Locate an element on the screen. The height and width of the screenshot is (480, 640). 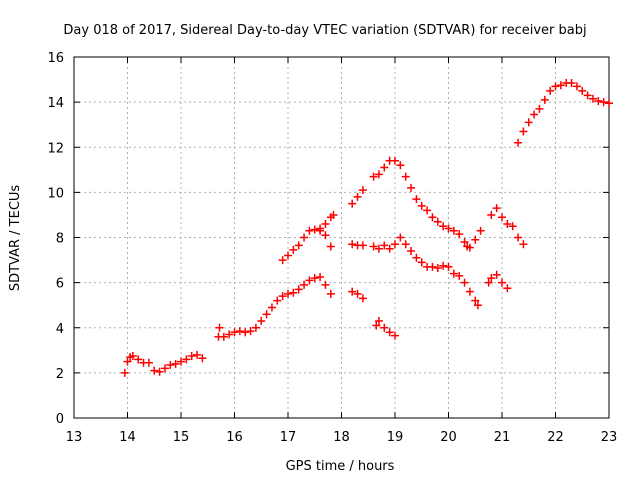
y-tick-label: 6 is located at coordinates (60, 284).